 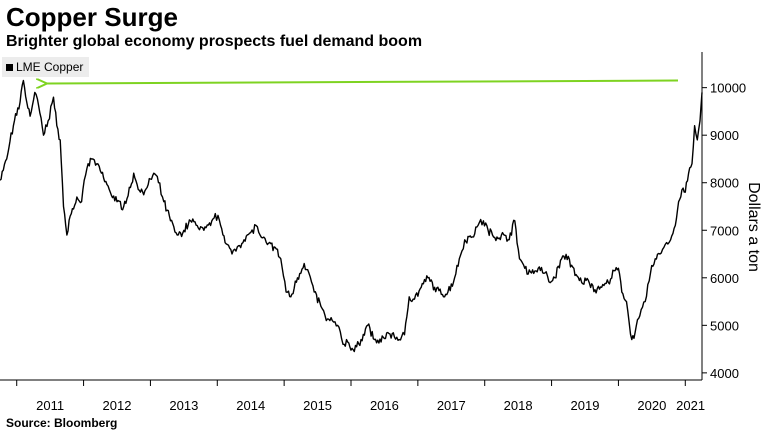 What do you see at coordinates (317, 405) in the screenshot?
I see `x-tick-label: 2015` at bounding box center [317, 405].